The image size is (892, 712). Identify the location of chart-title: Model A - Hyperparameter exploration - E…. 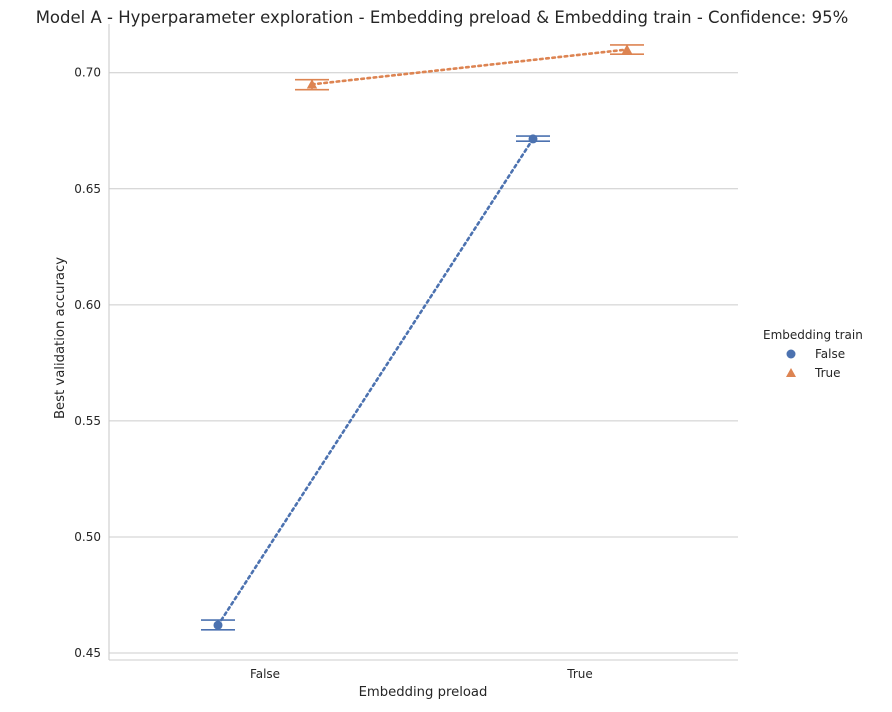
(442, 17).